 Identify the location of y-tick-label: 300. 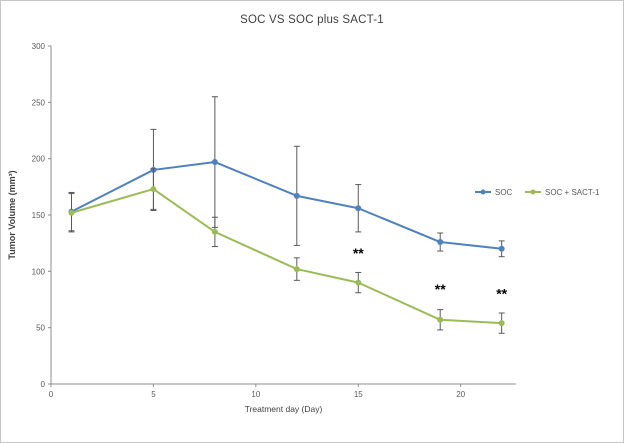
(39, 46).